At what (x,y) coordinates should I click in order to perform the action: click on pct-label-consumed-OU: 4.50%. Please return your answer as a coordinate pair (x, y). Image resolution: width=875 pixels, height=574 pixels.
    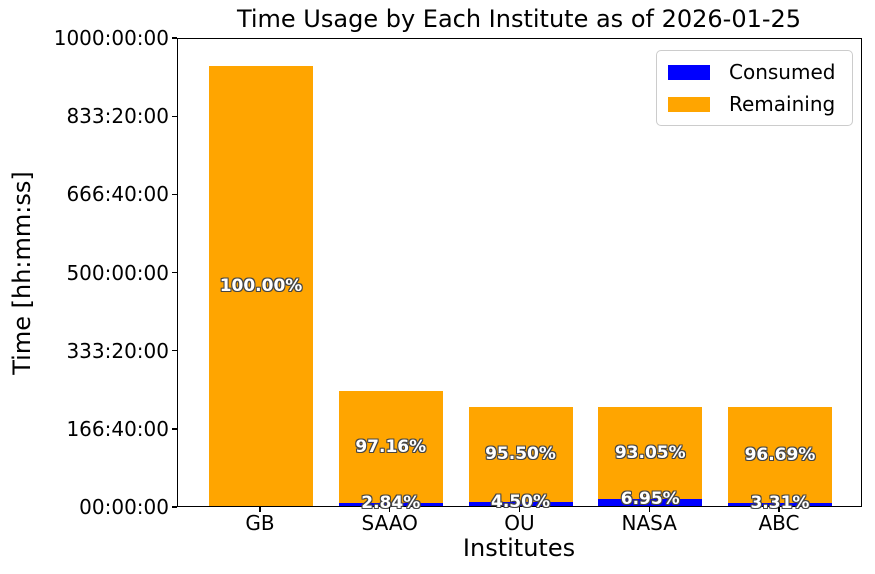
    Looking at the image, I should click on (520, 501).